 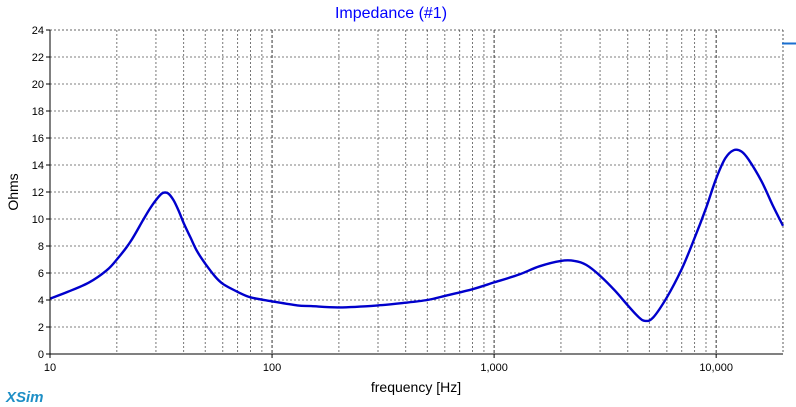 I want to click on x-tick-label: 100, so click(x=272, y=368).